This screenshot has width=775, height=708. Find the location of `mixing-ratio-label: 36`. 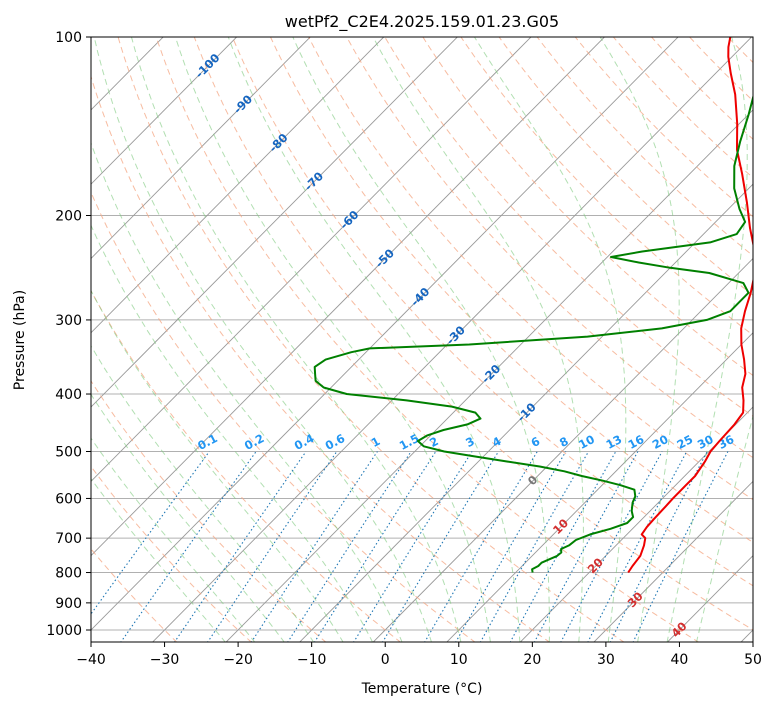

mixing-ratio-label: 36 is located at coordinates (726, 442).